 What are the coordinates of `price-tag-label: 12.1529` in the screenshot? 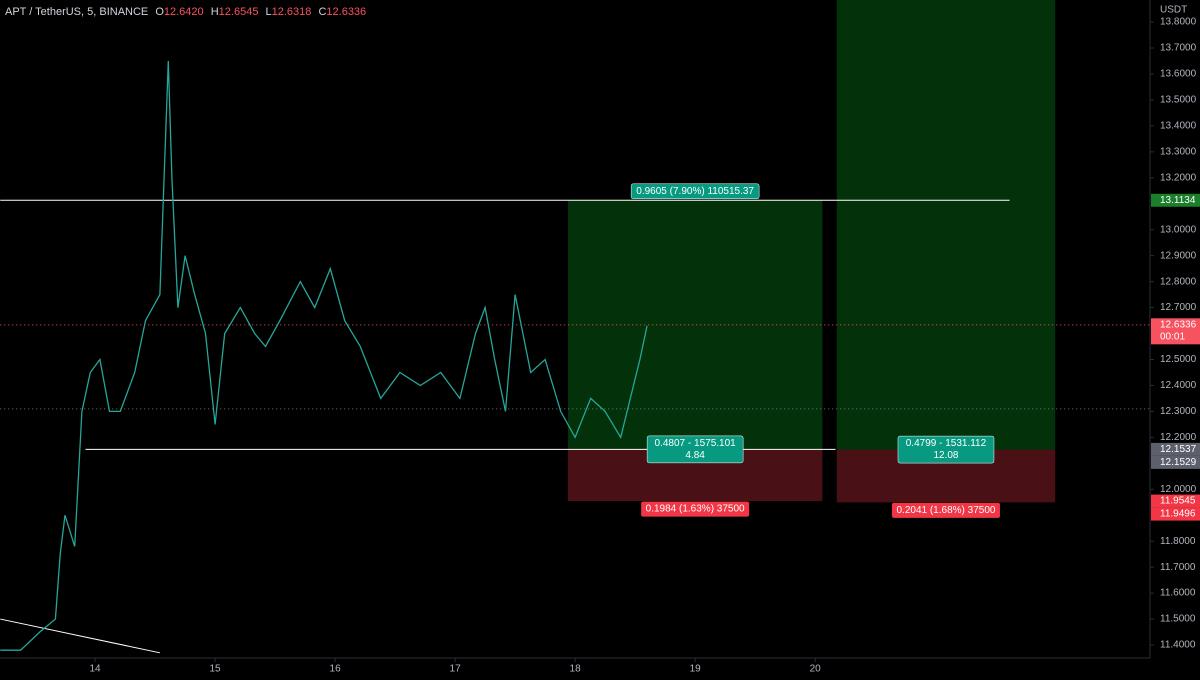 It's located at (1178, 462).